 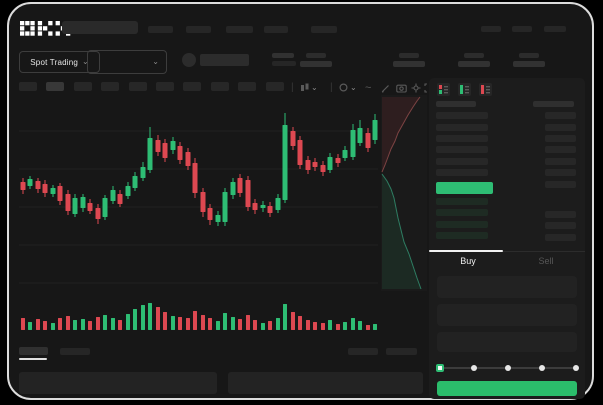 I want to click on slider-handle, so click(x=440, y=368).